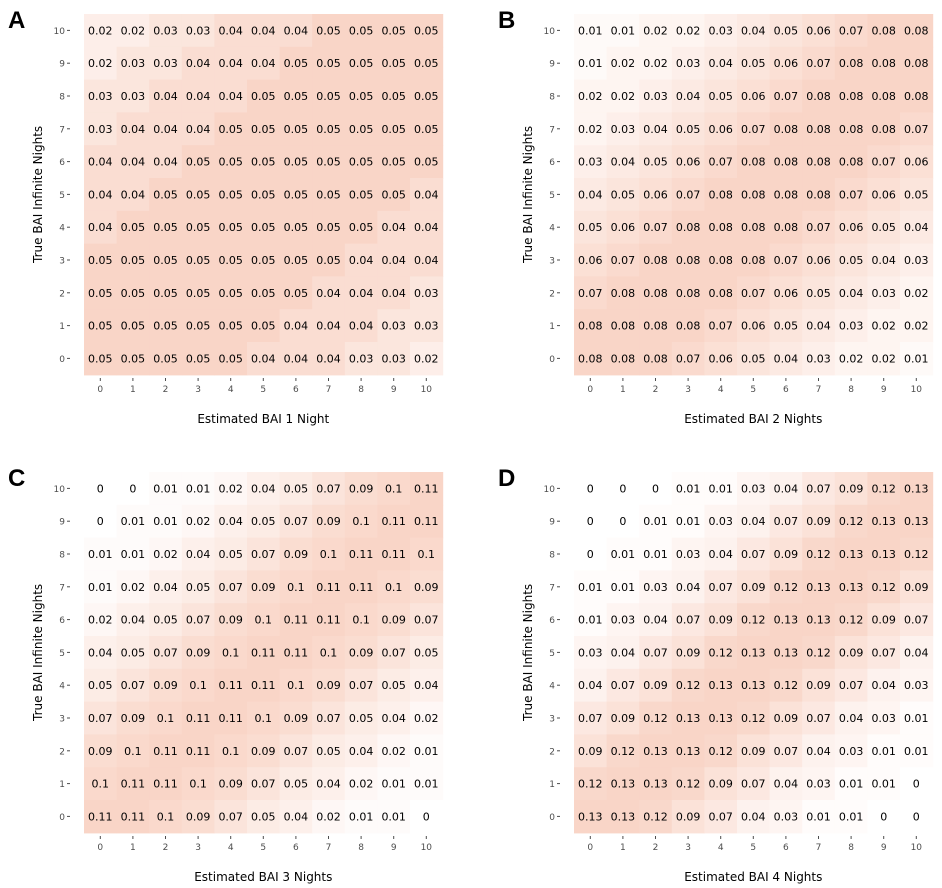 Image resolution: width=942 pixels, height=888 pixels. Describe the element at coordinates (753, 848) in the screenshot. I see `x-tick-label: 5` at that location.